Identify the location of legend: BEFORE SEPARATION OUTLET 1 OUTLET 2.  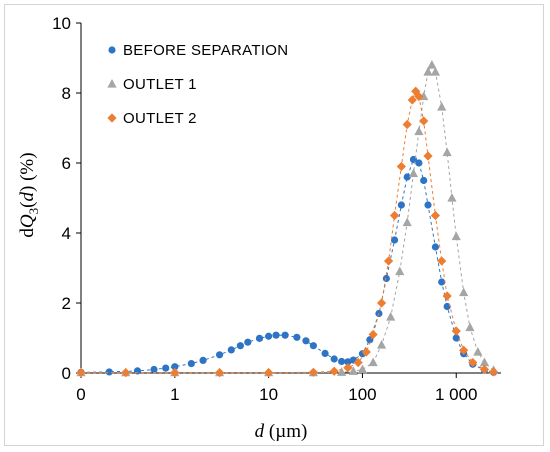
(197, 84).